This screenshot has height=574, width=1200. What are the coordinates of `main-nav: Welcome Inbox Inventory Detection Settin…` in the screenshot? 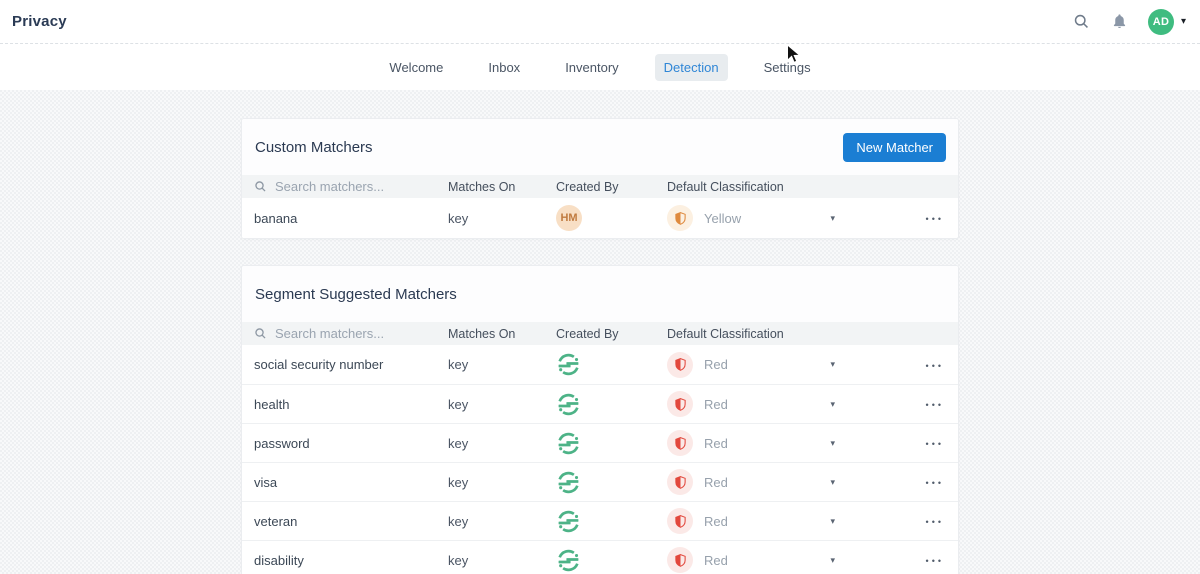 It's located at (600, 67).